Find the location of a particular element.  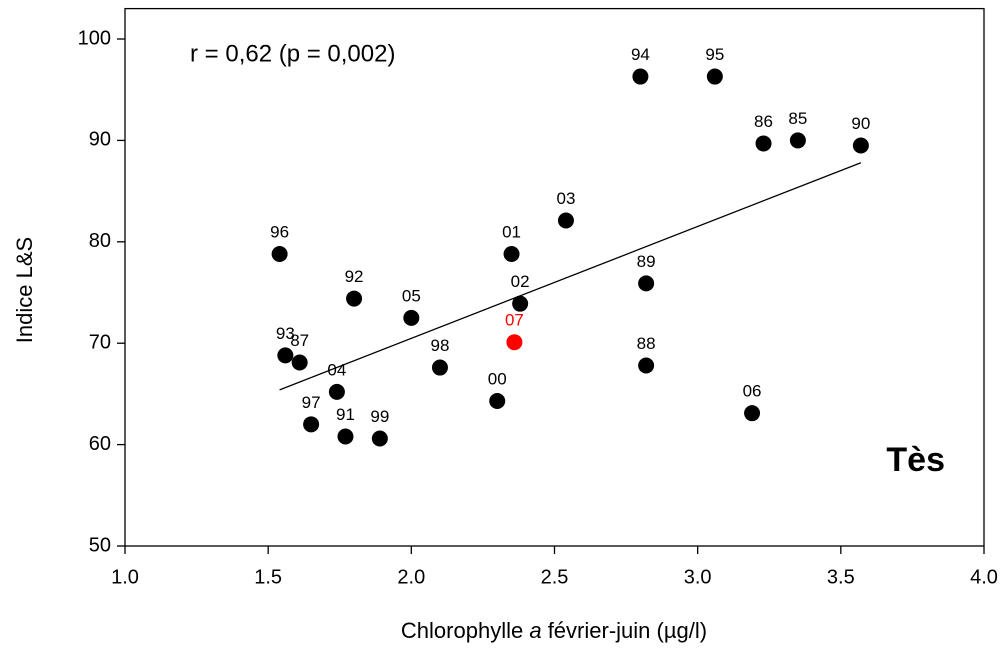

y-tick-label: 70 is located at coordinates (100, 342).